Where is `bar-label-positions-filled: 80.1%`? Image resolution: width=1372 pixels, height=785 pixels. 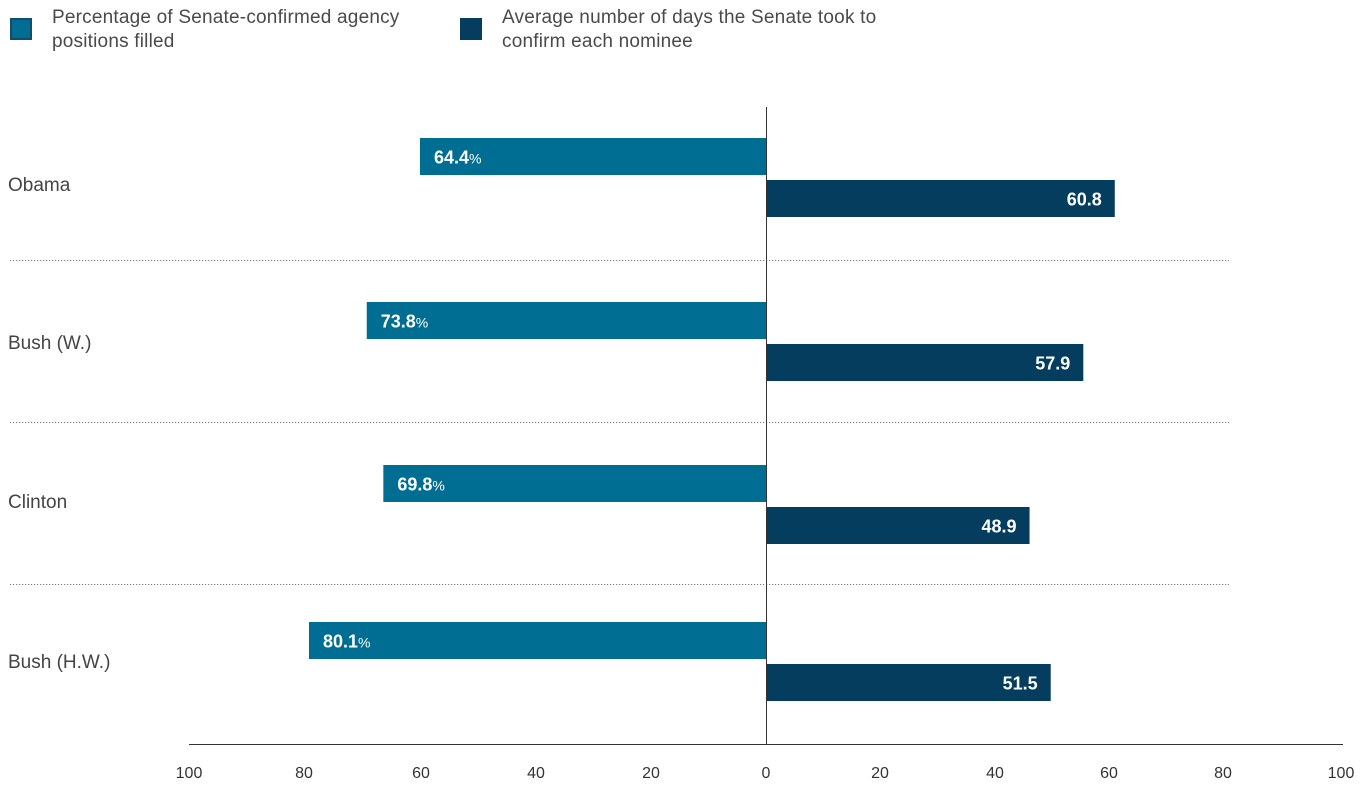 bar-label-positions-filled: 80.1% is located at coordinates (347, 642).